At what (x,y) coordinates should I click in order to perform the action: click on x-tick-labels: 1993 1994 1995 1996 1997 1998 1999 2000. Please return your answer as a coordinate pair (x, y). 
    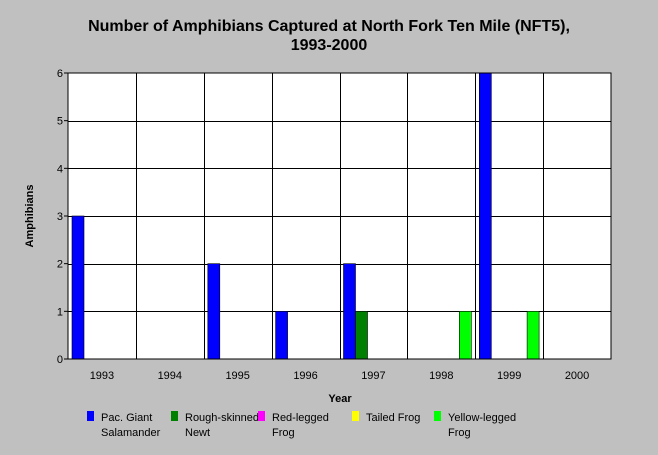
    Looking at the image, I should click on (340, 376).